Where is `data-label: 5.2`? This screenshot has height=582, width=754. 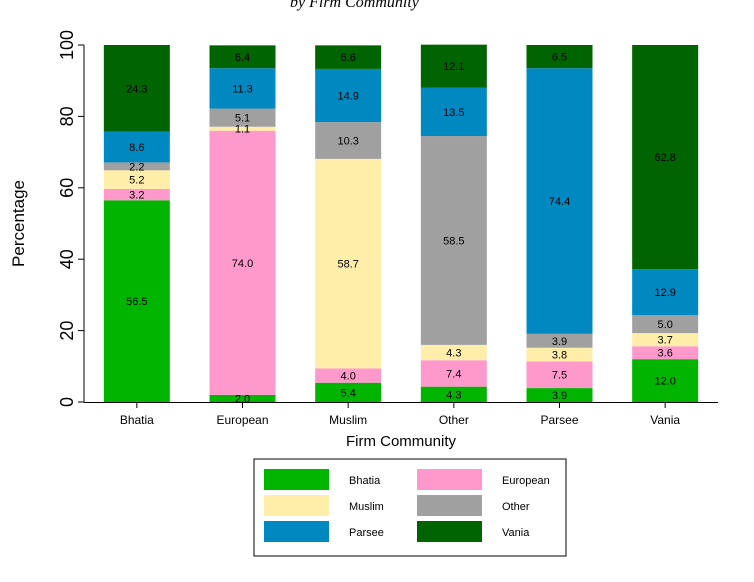 data-label: 5.2 is located at coordinates (136, 181).